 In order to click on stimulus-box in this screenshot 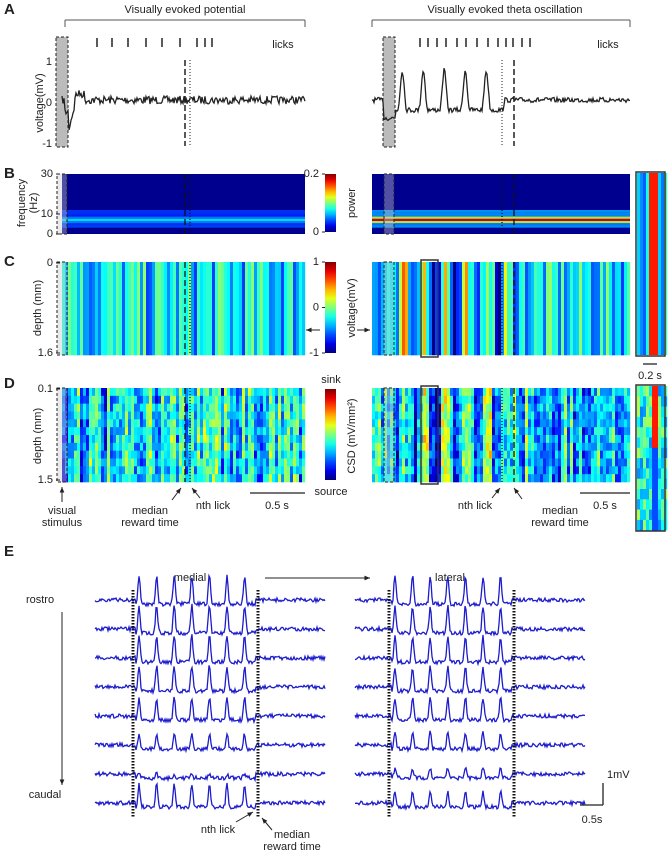, I will do `click(389, 204)`.